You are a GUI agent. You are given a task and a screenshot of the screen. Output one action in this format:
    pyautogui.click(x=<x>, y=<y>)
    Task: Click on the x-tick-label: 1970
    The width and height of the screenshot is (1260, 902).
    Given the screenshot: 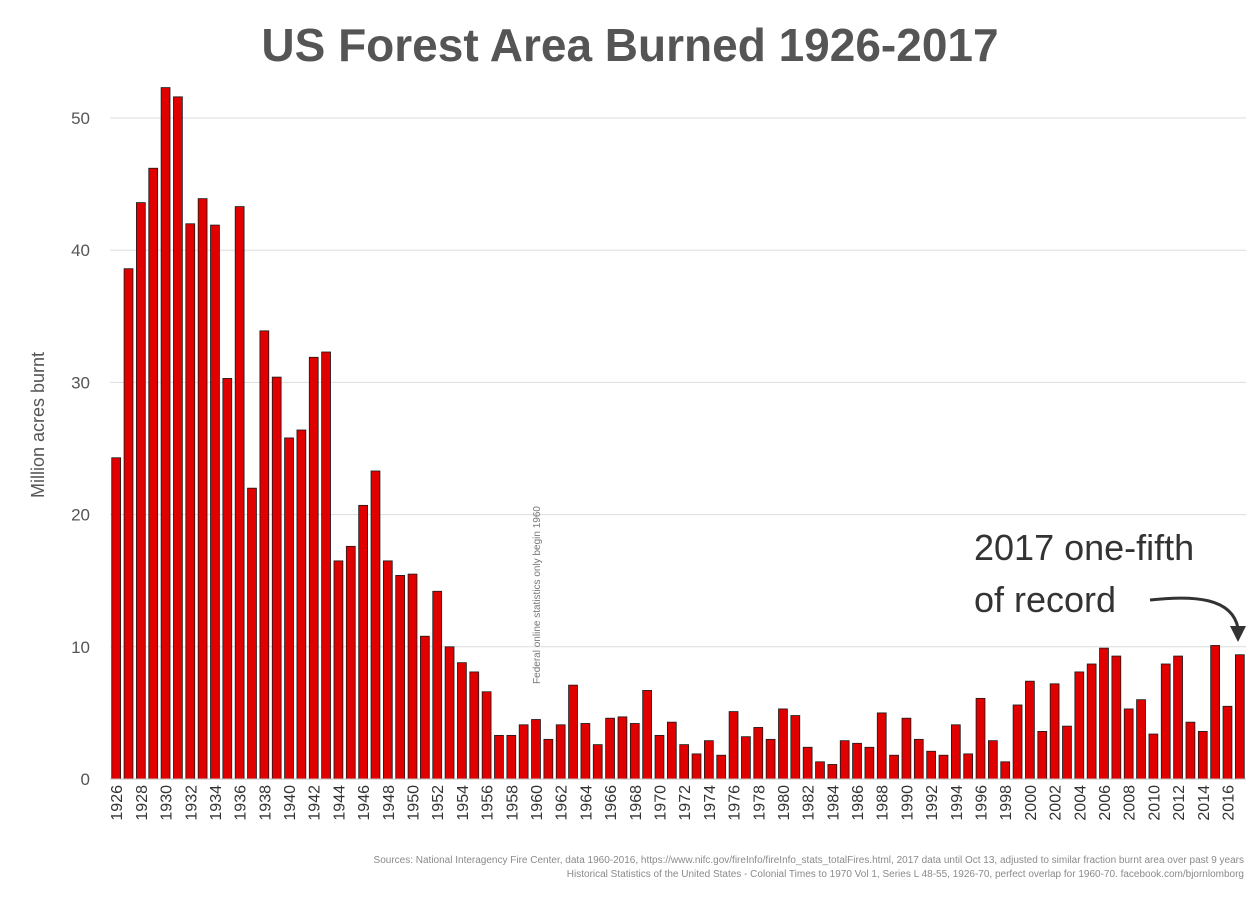 What is the action you would take?
    pyautogui.click(x=660, y=803)
    